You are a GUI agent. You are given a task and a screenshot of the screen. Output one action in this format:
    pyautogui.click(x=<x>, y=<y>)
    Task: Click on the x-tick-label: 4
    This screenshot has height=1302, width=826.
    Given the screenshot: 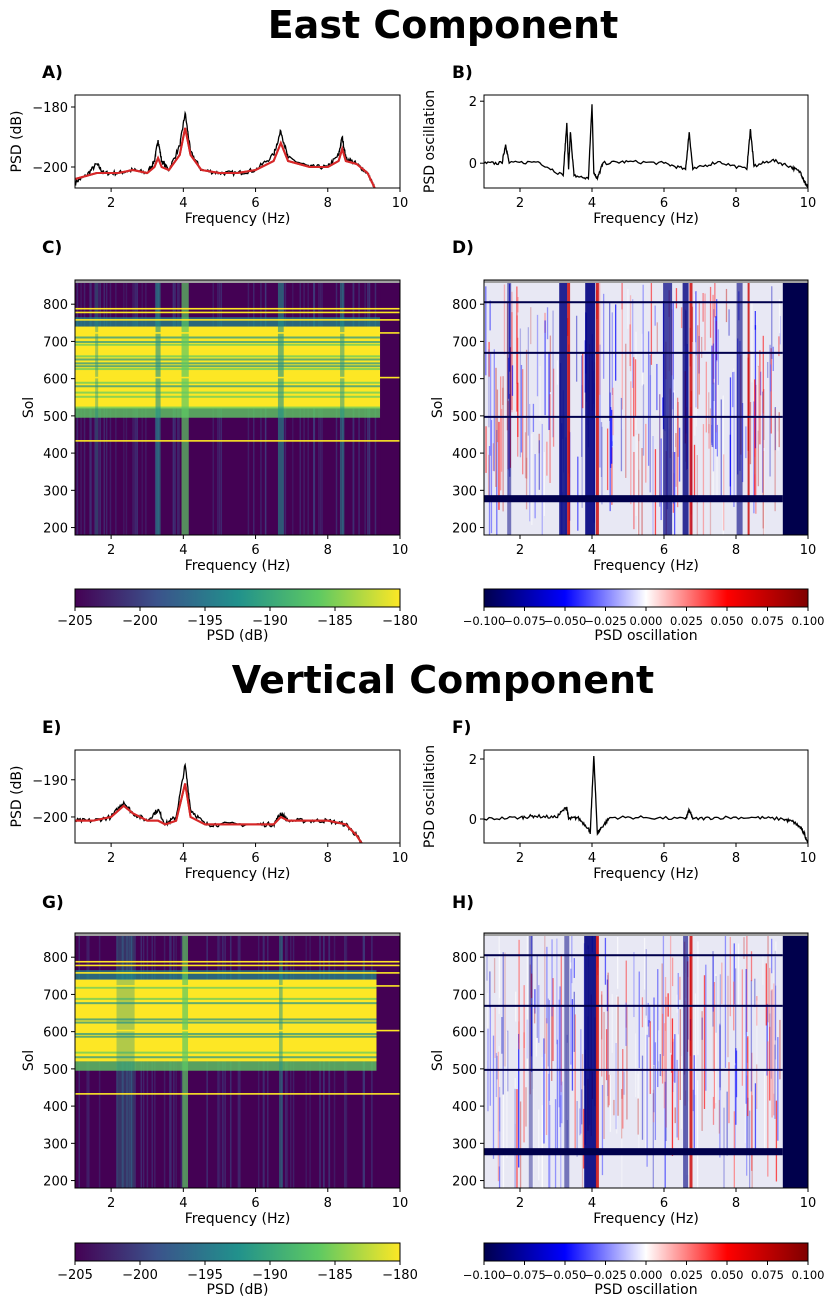 What is the action you would take?
    pyautogui.click(x=592, y=858)
    